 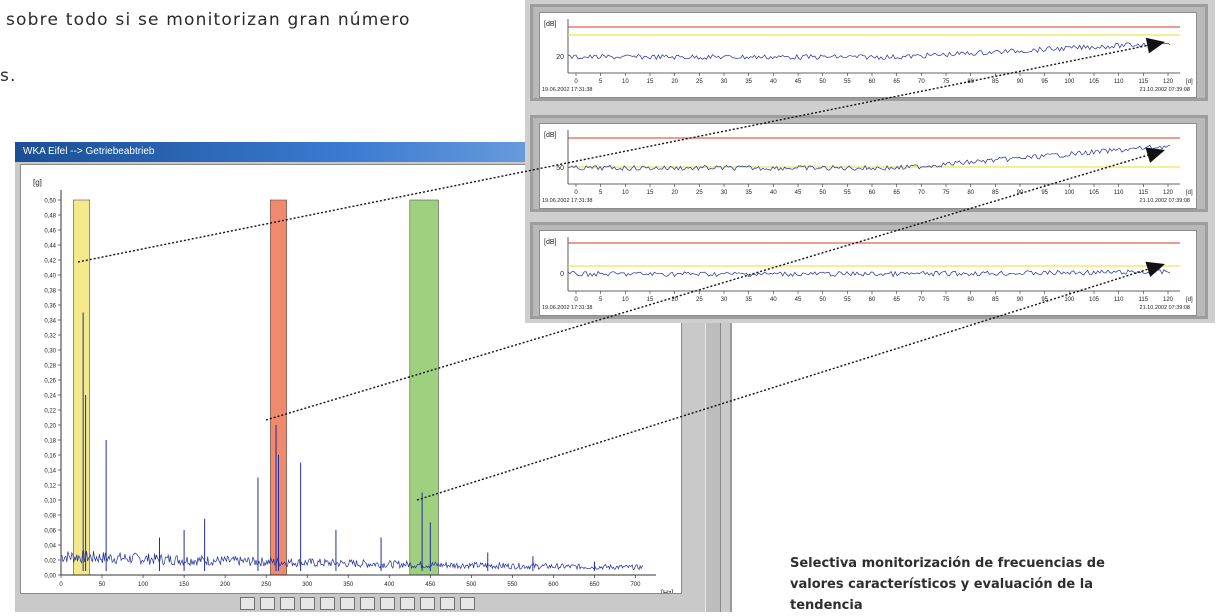 I want to click on trend-x-tick-label: 85, so click(x=995, y=82).